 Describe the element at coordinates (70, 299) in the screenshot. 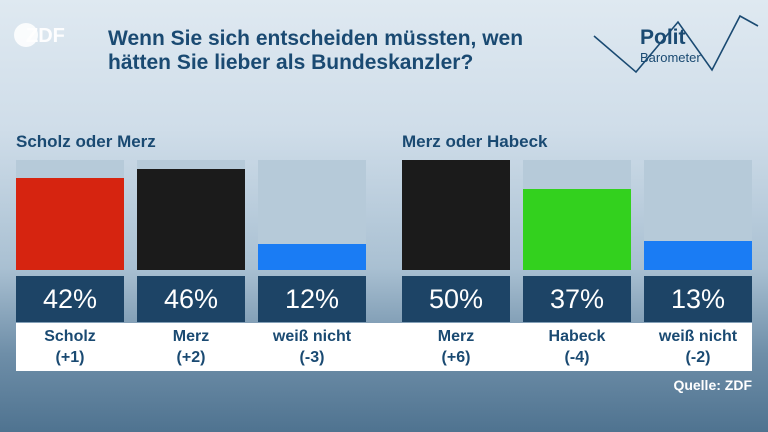

I see `data-label: 42%` at that location.